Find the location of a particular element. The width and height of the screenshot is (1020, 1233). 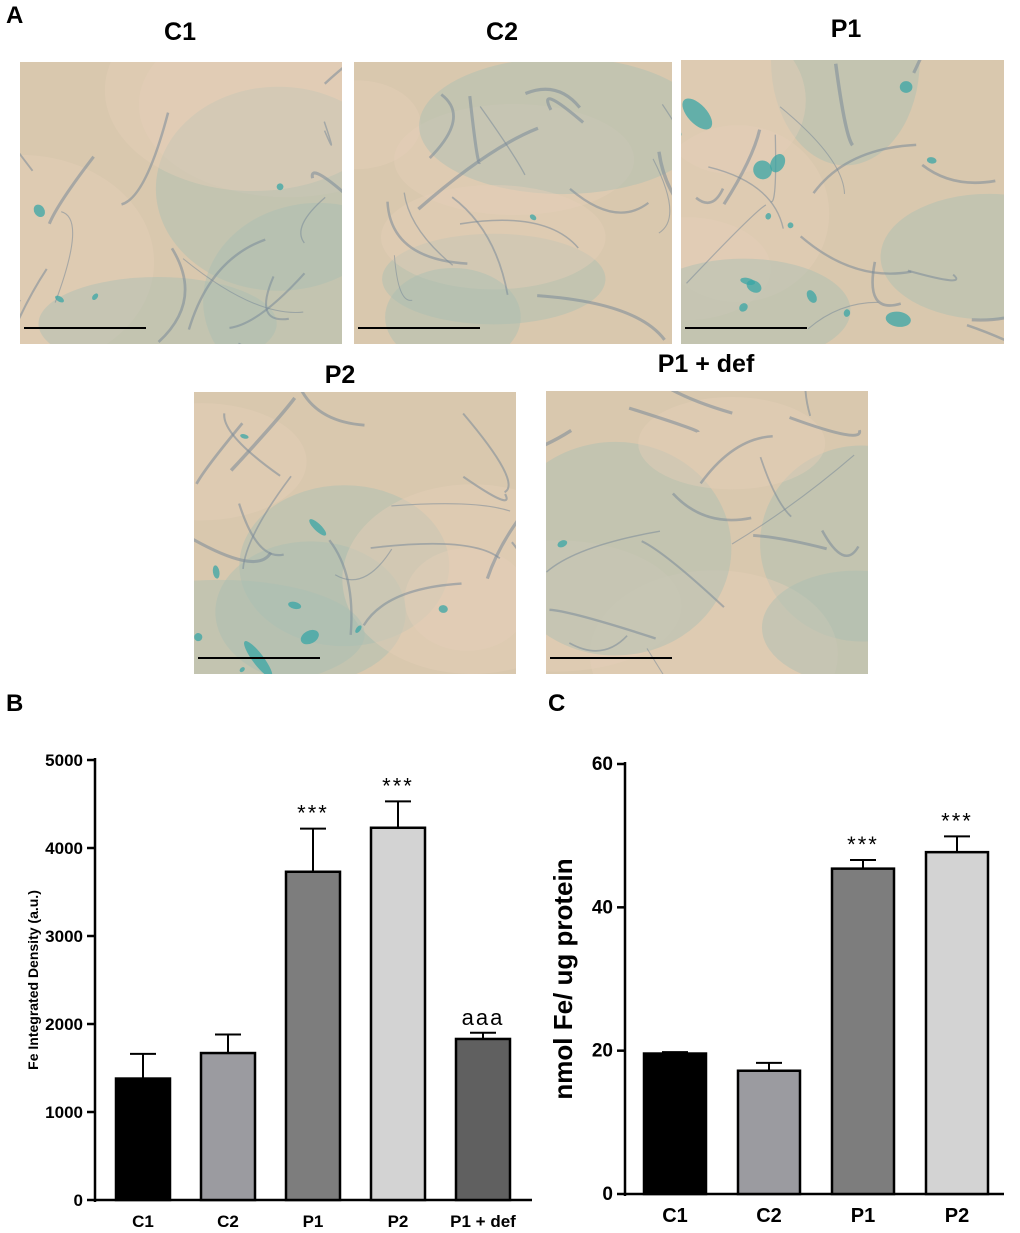

micrograph-title-p1-def: P1 + def is located at coordinates (706, 364).